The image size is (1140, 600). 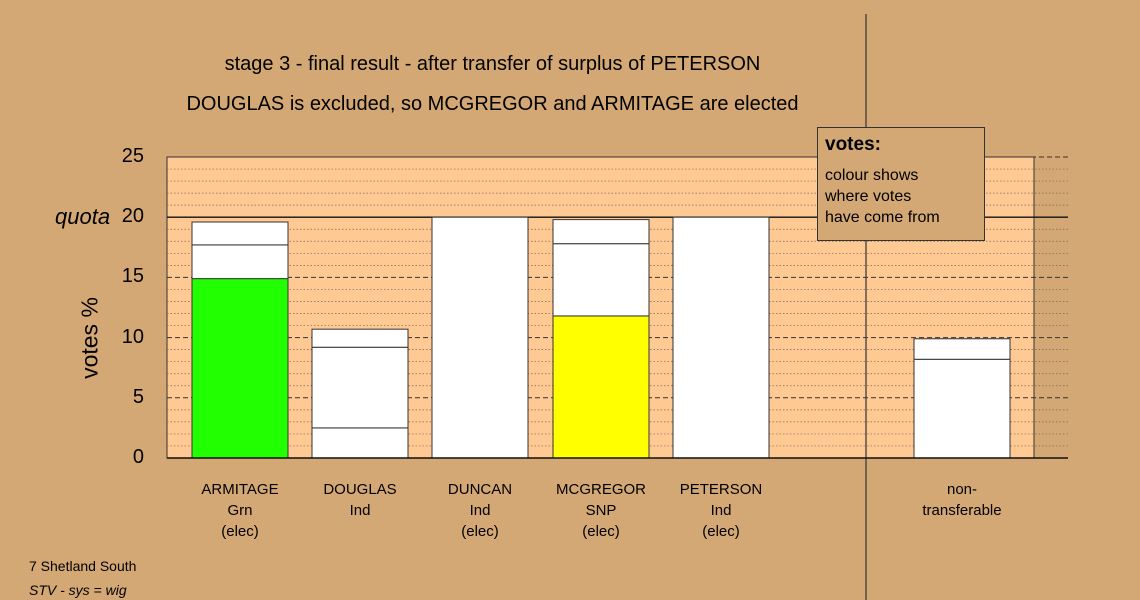 I want to click on y-tick-label: 25, so click(x=132, y=156).